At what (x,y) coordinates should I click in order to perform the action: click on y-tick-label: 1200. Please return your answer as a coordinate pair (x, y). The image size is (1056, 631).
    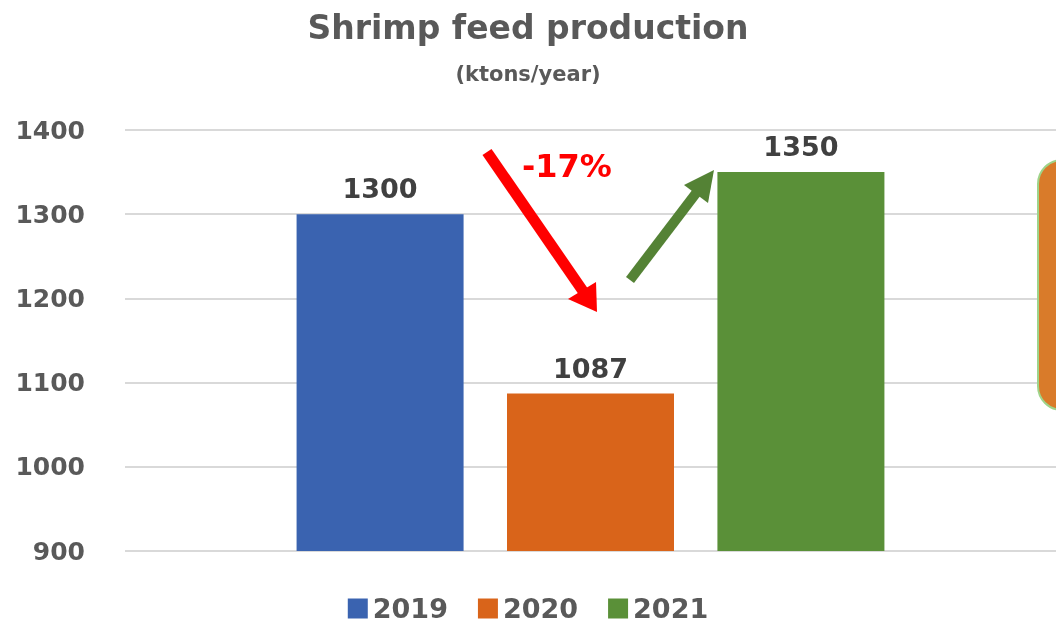
    Looking at the image, I should click on (50, 298).